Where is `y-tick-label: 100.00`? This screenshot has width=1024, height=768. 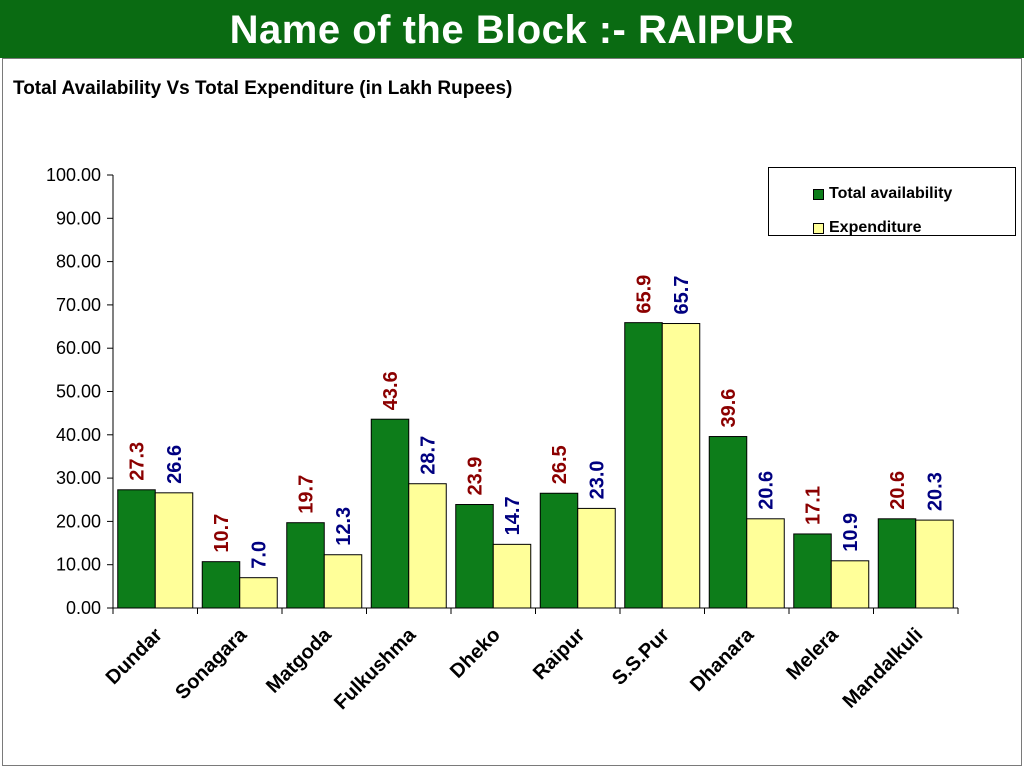
y-tick-label: 100.00 is located at coordinates (73, 175).